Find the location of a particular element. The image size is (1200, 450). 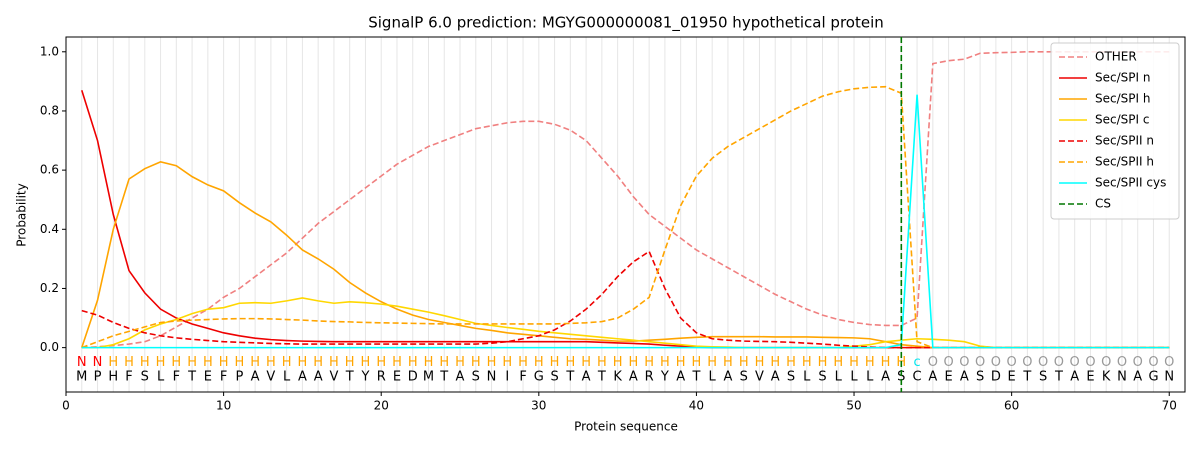

x-tick-label: 30 is located at coordinates (538, 406).